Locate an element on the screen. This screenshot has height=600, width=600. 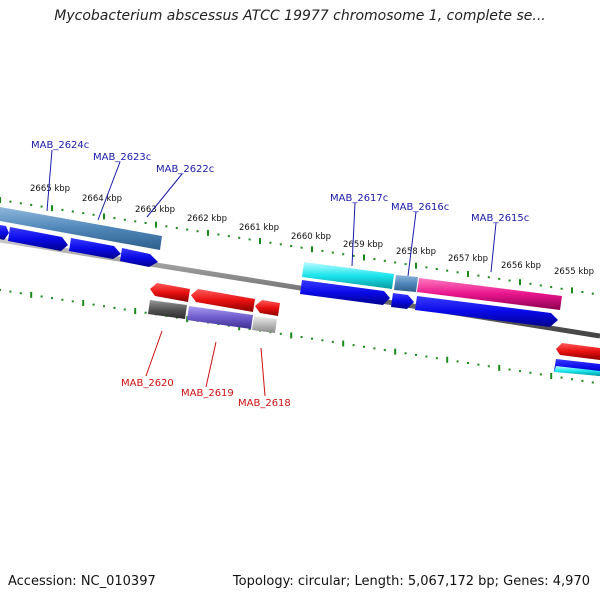
kbp-label: 2660 kbp is located at coordinates (311, 237).